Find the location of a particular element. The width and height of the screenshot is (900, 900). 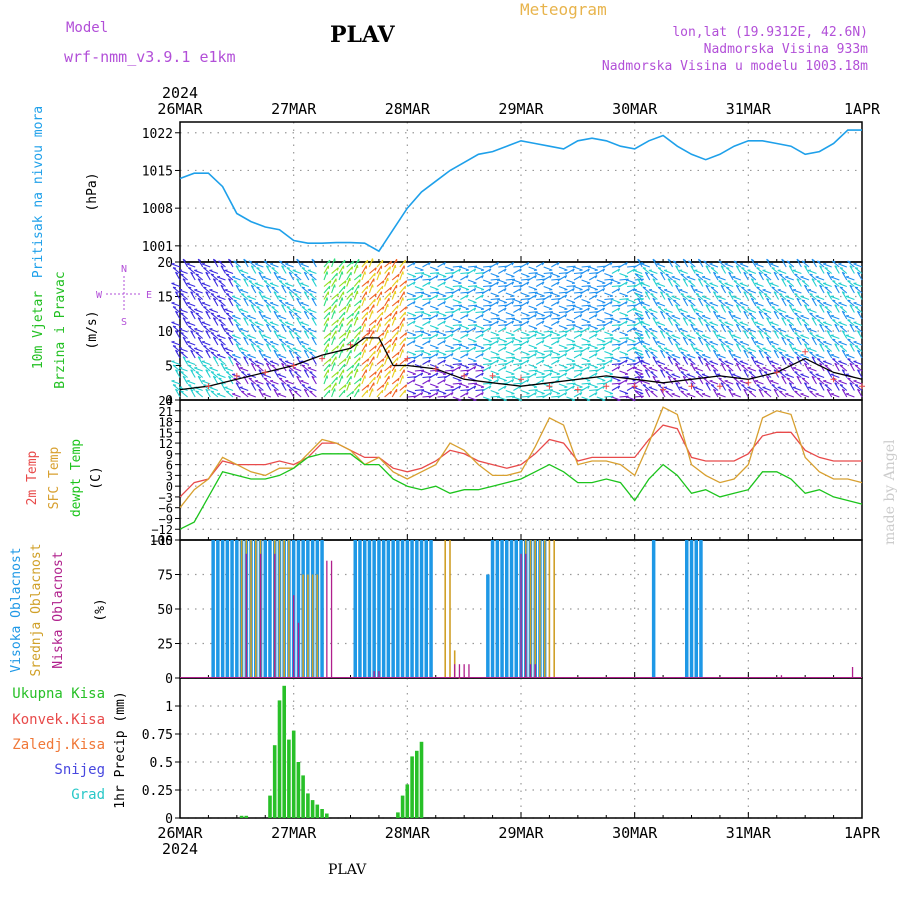

x-tick-label-bottom: 27MAR is located at coordinates (294, 833).